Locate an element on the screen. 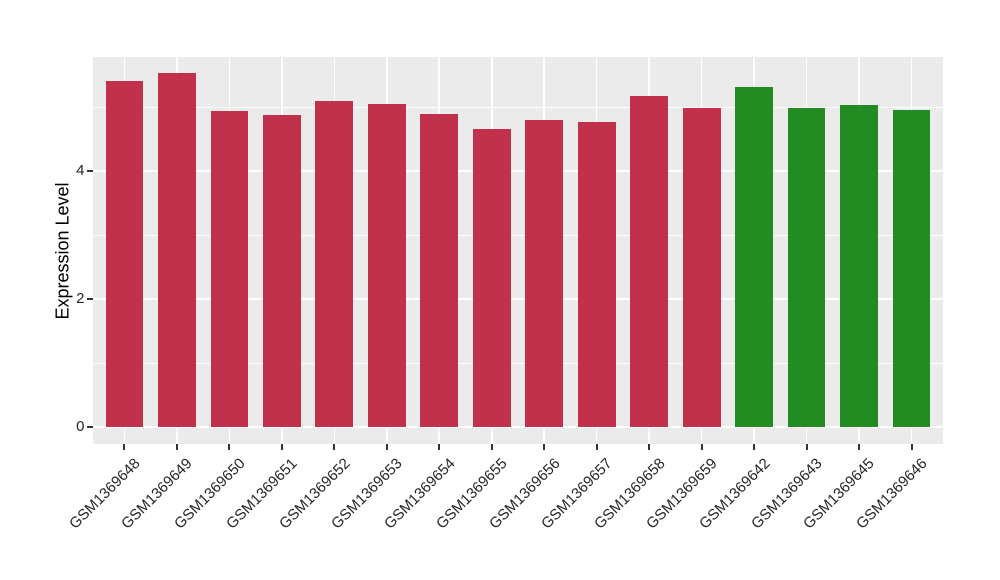 The height and width of the screenshot is (580, 1000). bar-gsm1369654 is located at coordinates (439, 270).